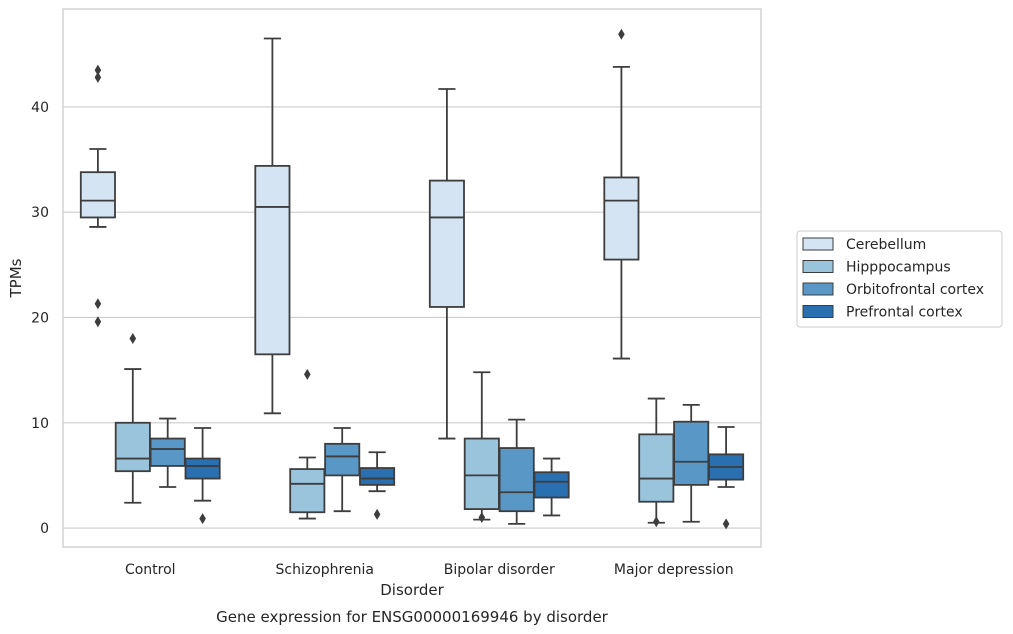  Describe the element at coordinates (499, 570) in the screenshot. I see `x-tick-label: Bipolar disorder` at that location.